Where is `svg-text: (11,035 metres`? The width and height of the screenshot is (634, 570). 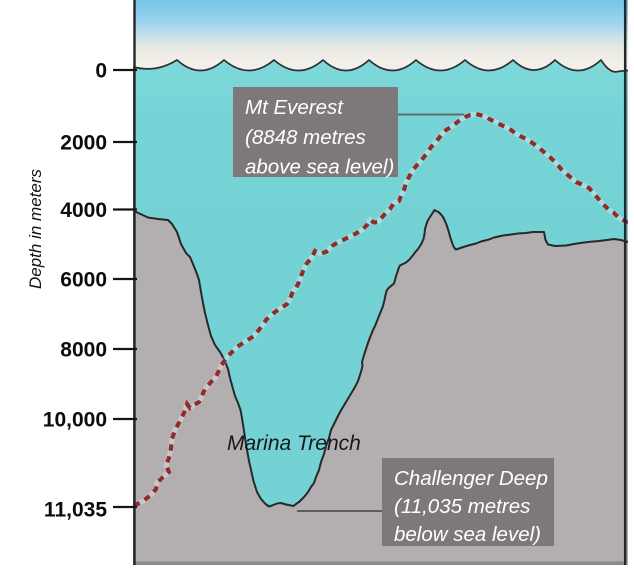 svg-text: (11,035 metres is located at coordinates (462, 506).